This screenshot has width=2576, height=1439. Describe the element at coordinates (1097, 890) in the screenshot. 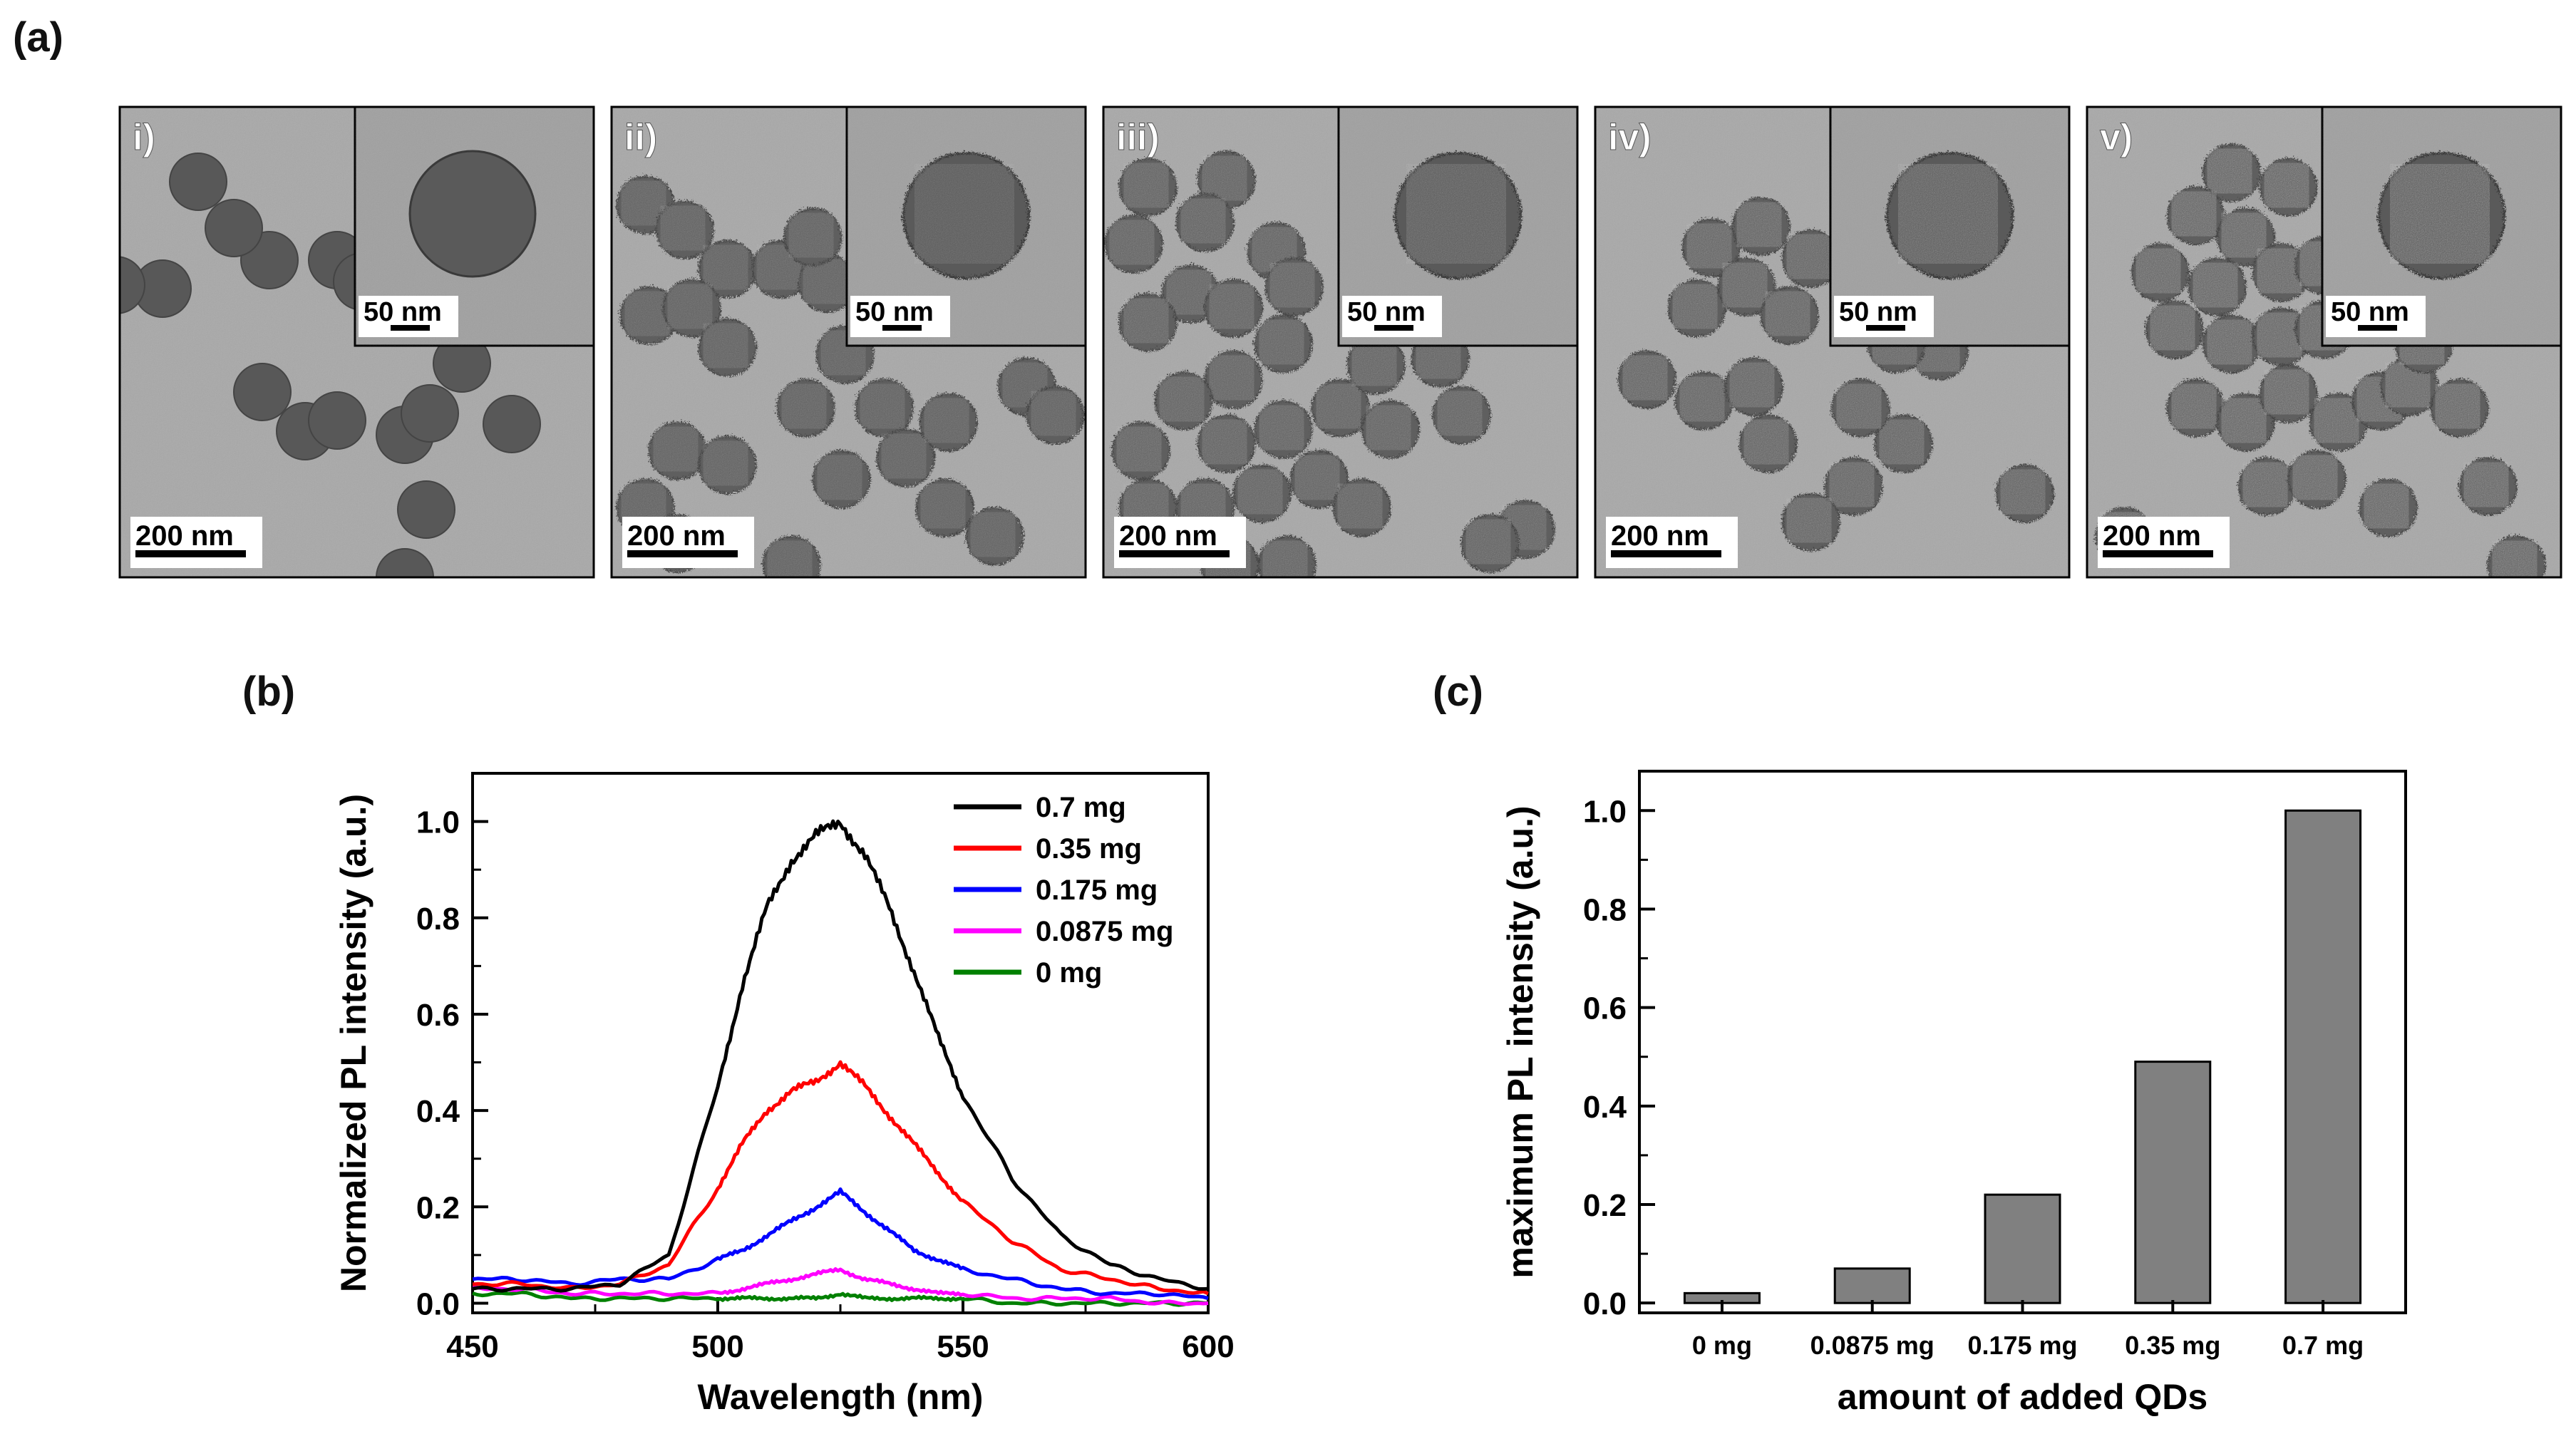

I see `legend-label: 0.175 mg` at that location.